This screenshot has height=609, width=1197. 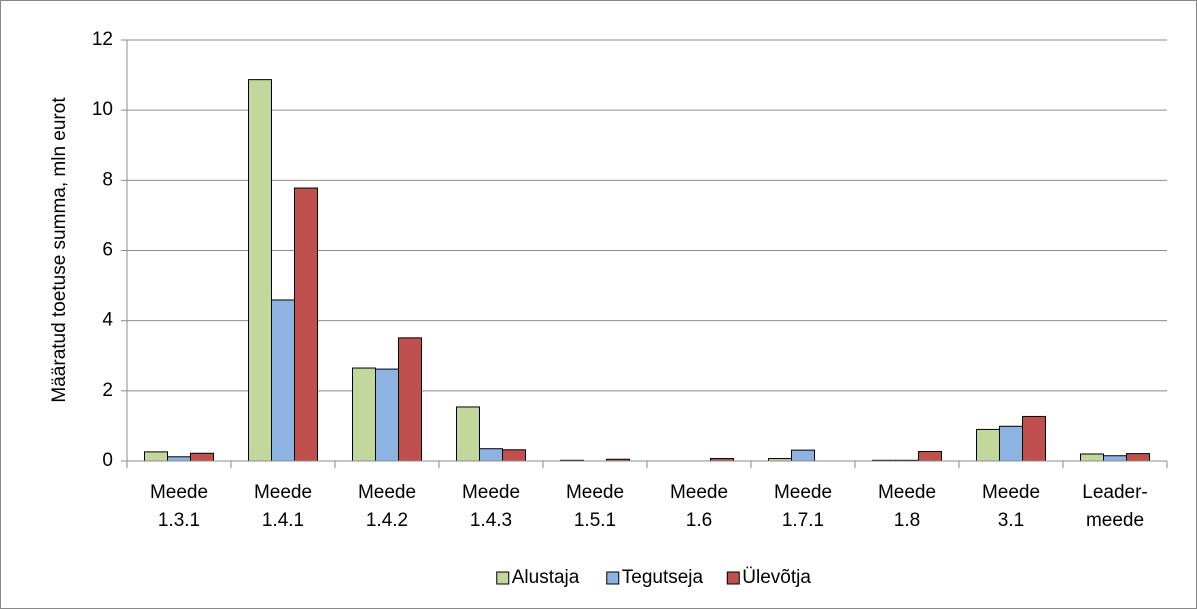 I want to click on y-tick-label: 0, so click(x=107, y=460).